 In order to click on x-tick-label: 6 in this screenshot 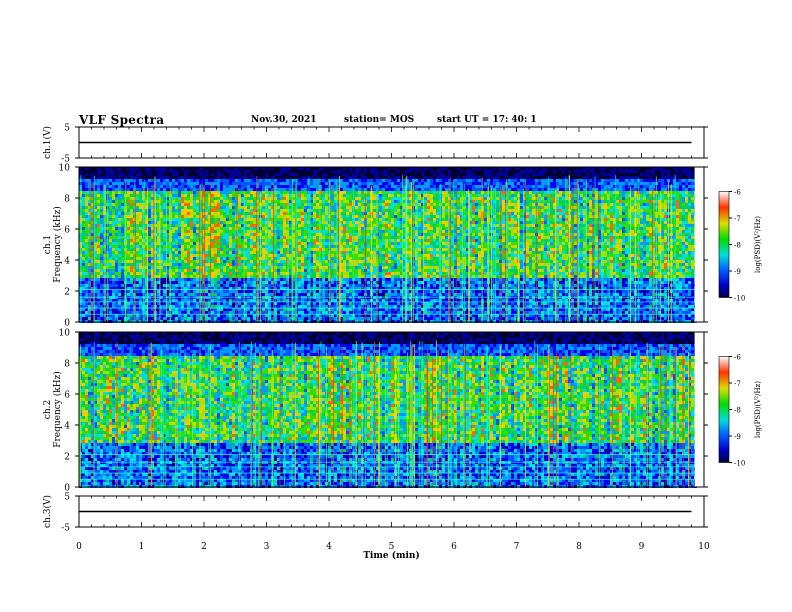, I will do `click(454, 547)`.